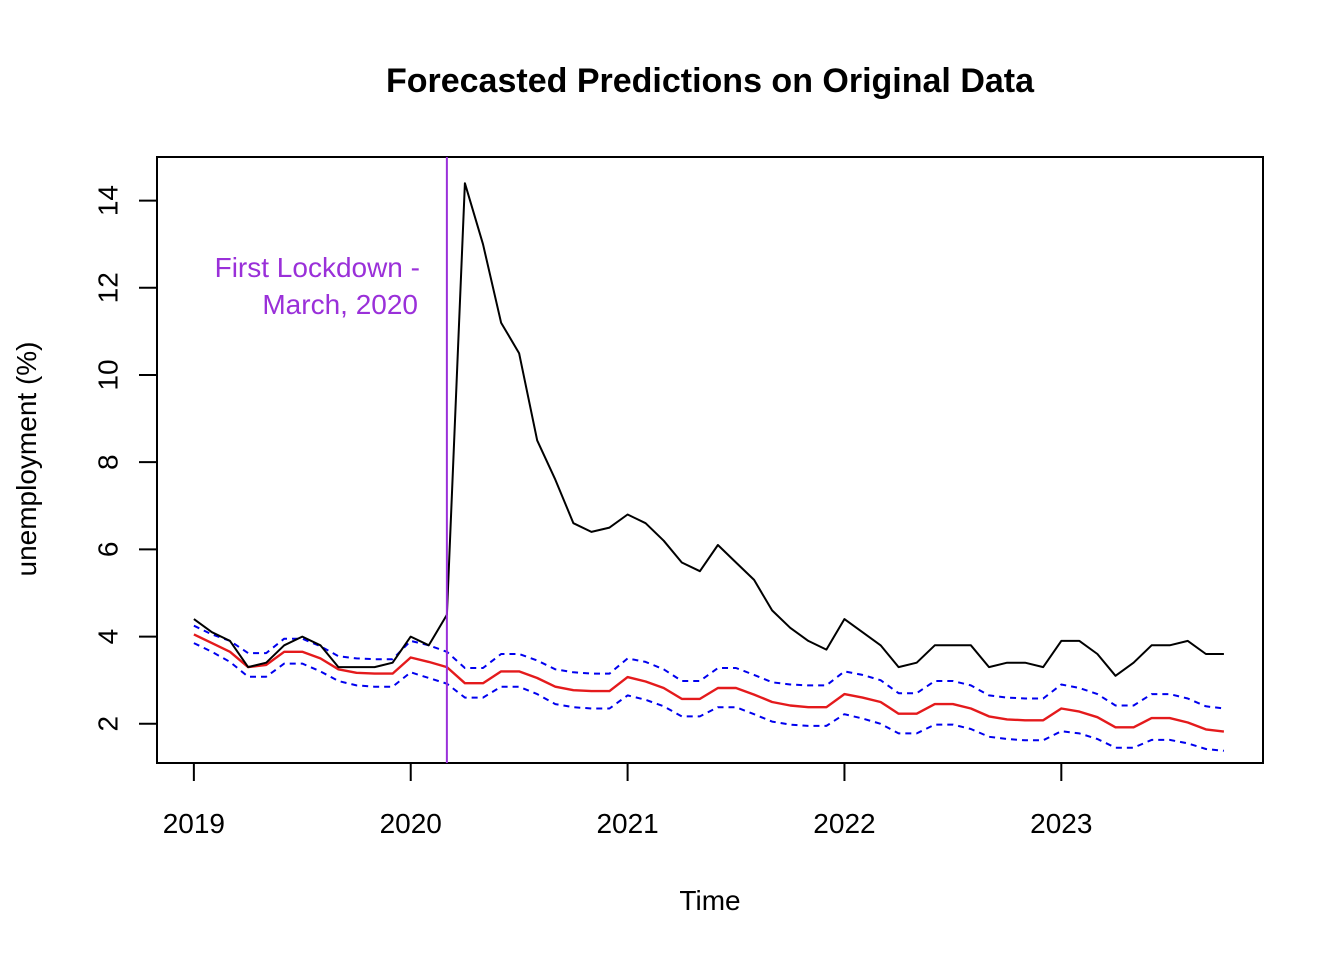 The image size is (1344, 960). I want to click on lockdown-annotation-line-1: First Lockdown -, so click(317, 267).